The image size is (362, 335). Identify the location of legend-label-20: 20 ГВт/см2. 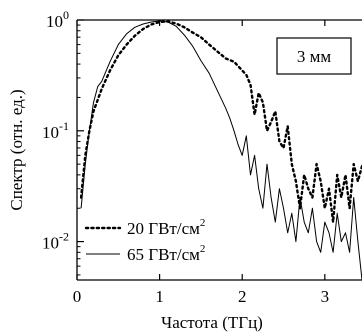
(166, 227).